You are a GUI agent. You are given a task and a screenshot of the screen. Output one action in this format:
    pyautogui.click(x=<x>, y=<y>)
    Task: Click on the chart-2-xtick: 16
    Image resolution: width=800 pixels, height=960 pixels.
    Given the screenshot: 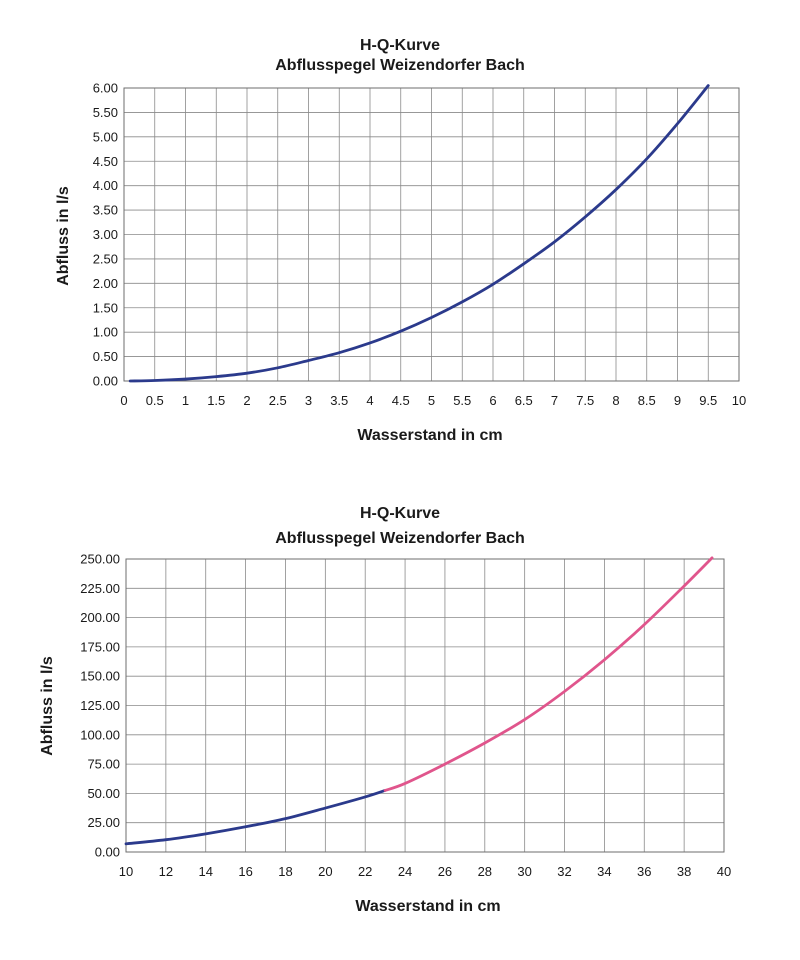 What is the action you would take?
    pyautogui.click(x=245, y=871)
    